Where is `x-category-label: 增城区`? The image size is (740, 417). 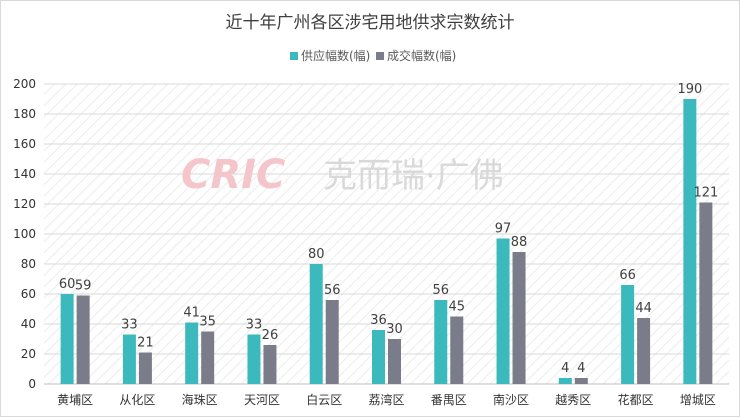
x-category-label: 增城区 is located at coordinates (698, 400).